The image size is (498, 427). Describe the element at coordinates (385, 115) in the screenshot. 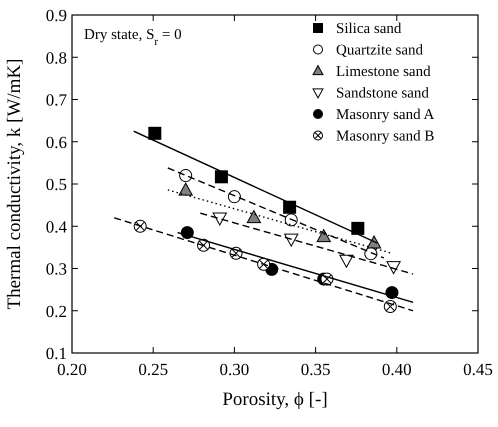

I see `legend-label: Masonry sand A` at that location.